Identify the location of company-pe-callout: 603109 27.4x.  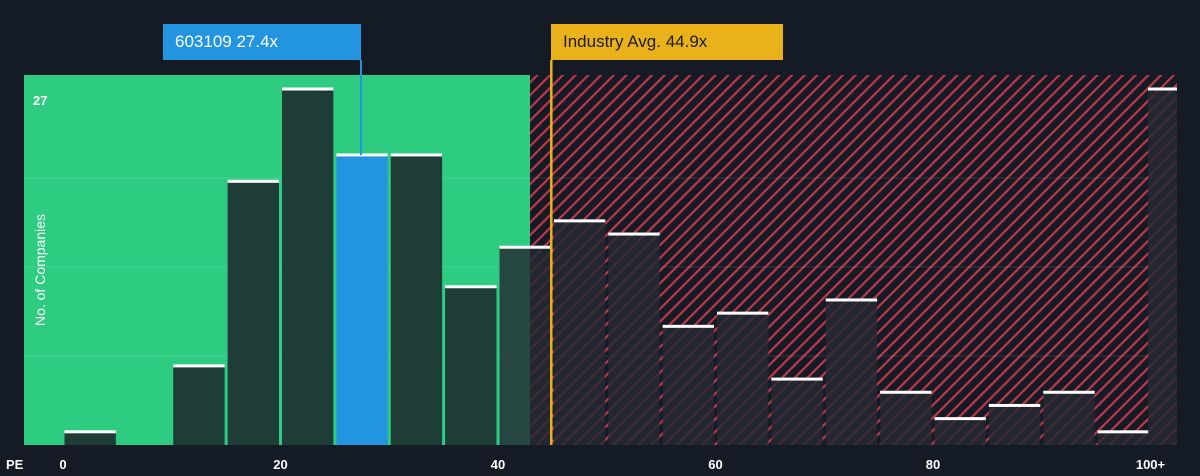
(262, 42).